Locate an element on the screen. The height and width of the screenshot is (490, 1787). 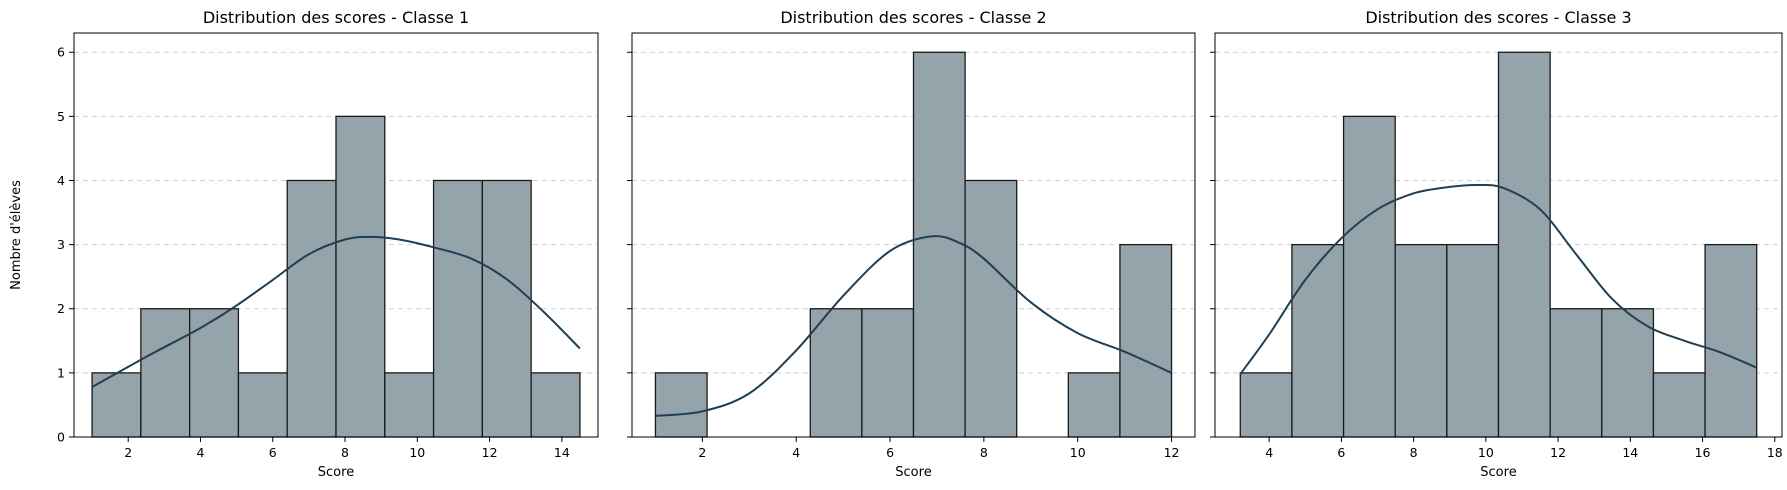
chart-title: Distribution des scores - Classe 2 is located at coordinates (913, 17).